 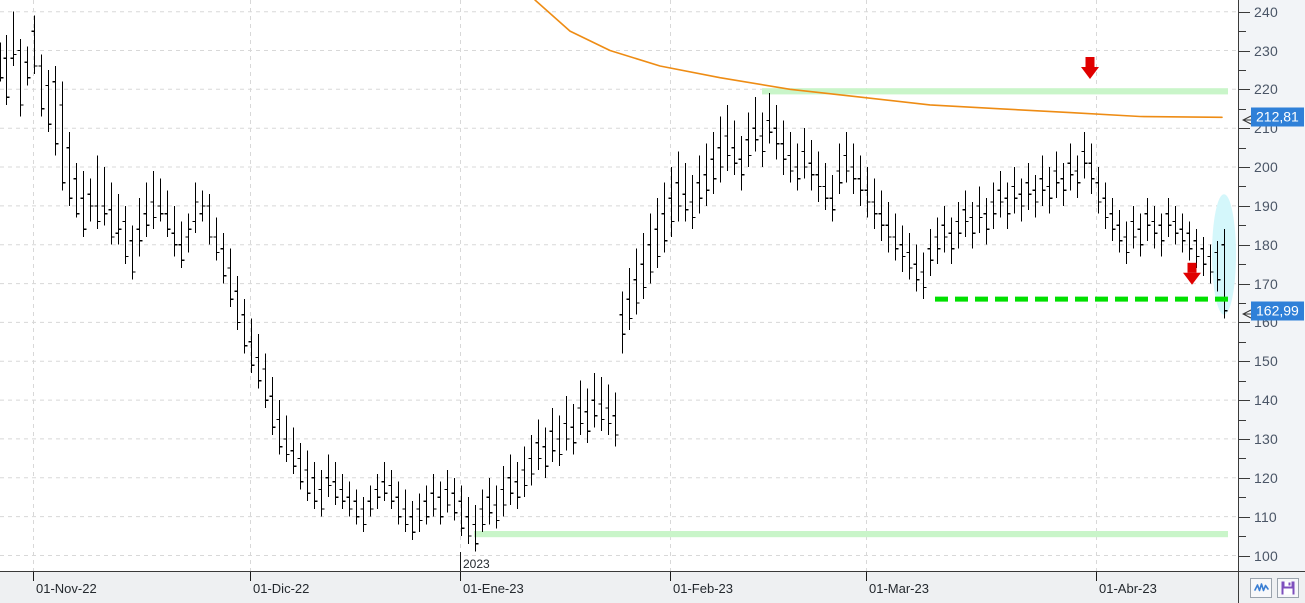 I want to click on price-axis-label: 170, so click(x=1266, y=283).